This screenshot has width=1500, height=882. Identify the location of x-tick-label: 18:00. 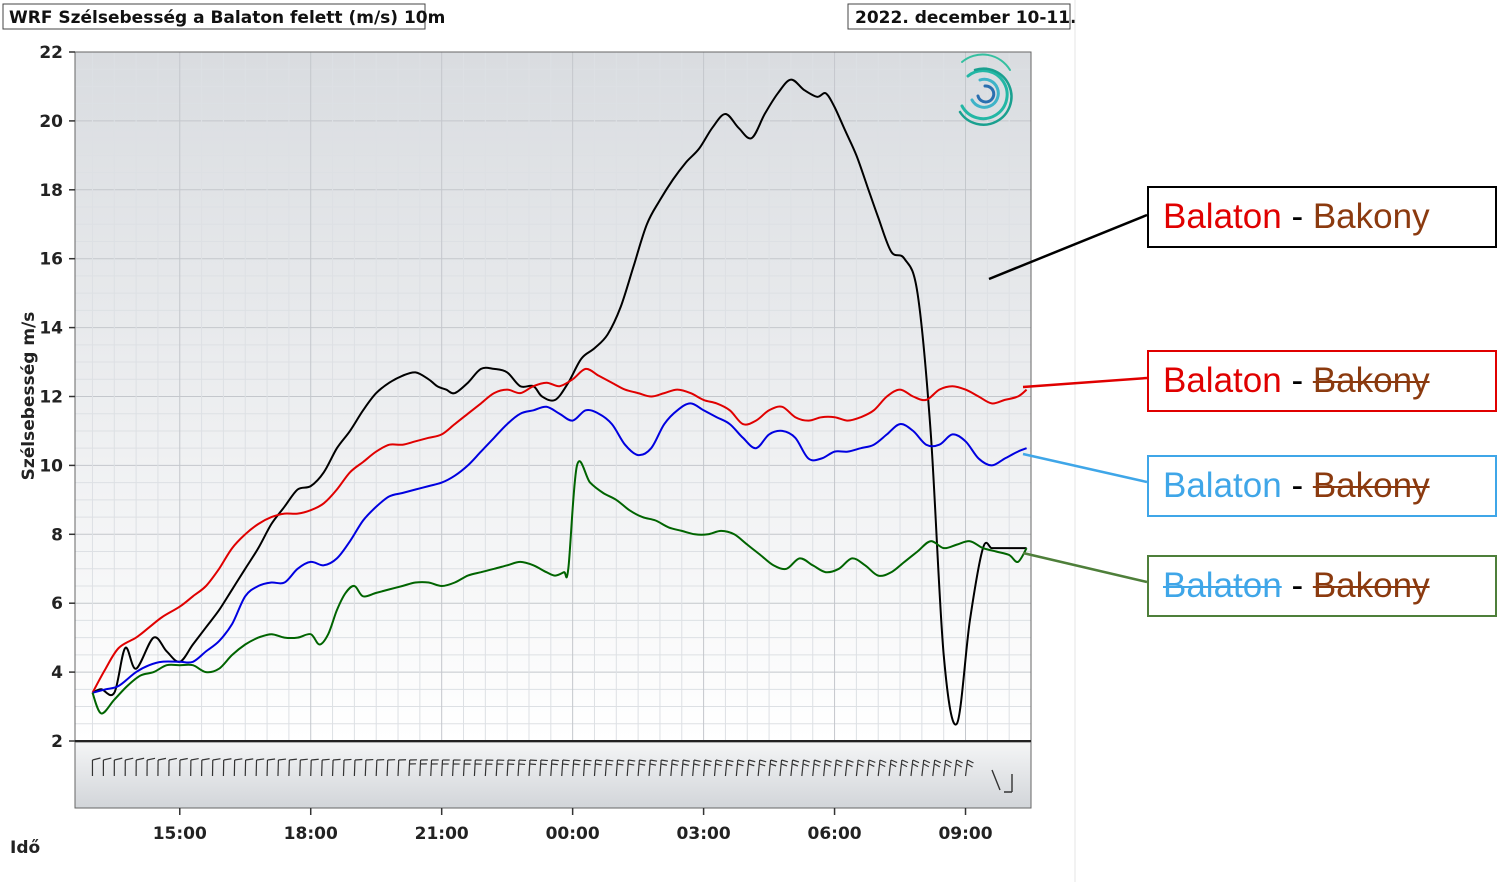
(311, 834).